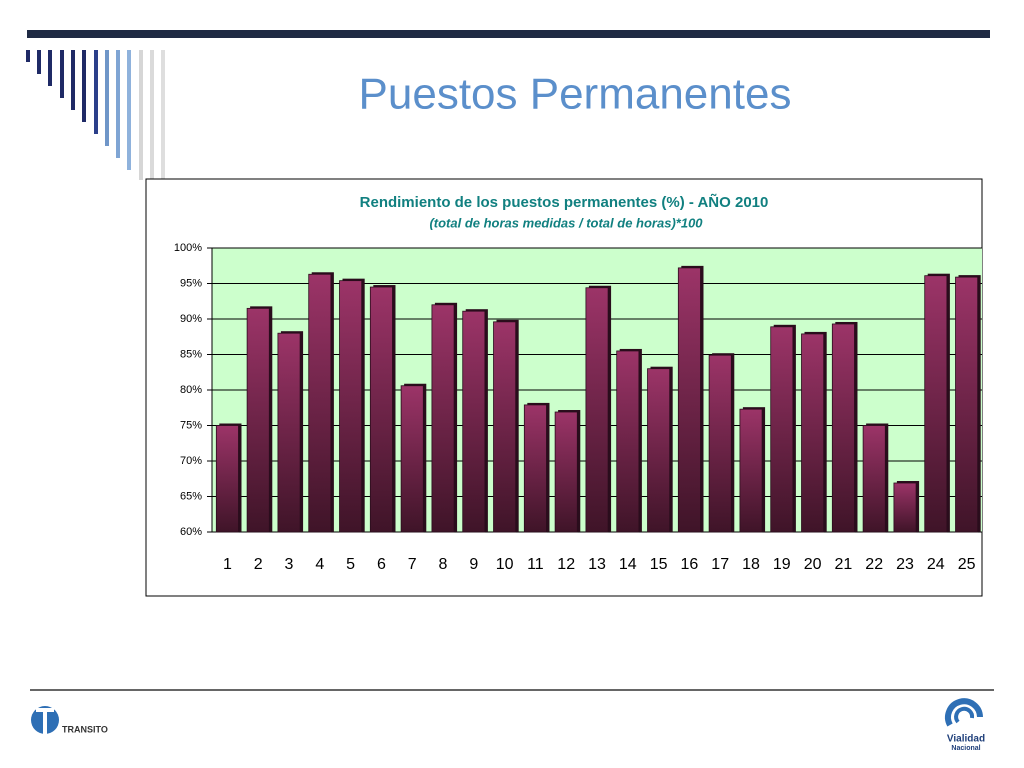 This screenshot has width=1024, height=768. Describe the element at coordinates (191, 461) in the screenshot. I see `y-tick-label: 70%` at that location.